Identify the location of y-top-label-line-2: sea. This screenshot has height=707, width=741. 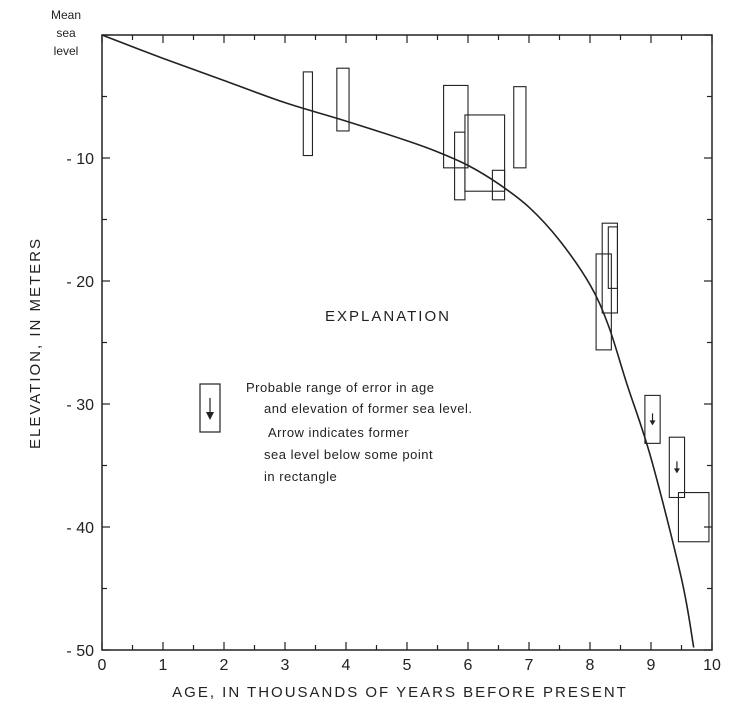
(66, 33).